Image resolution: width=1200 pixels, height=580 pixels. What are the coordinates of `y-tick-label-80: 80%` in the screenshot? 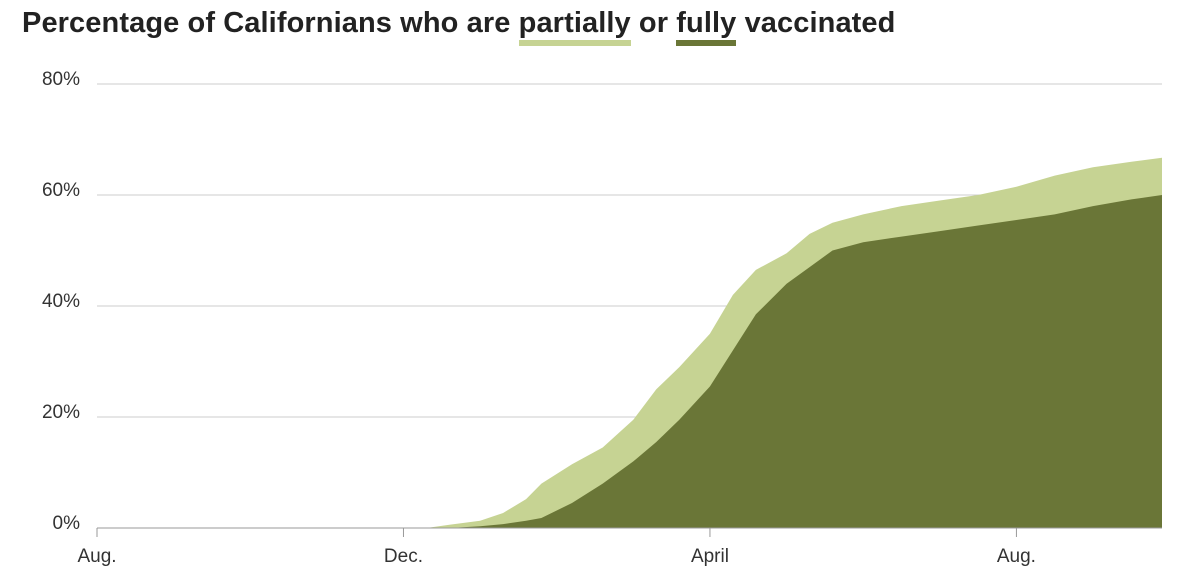 It's located at (61, 79).